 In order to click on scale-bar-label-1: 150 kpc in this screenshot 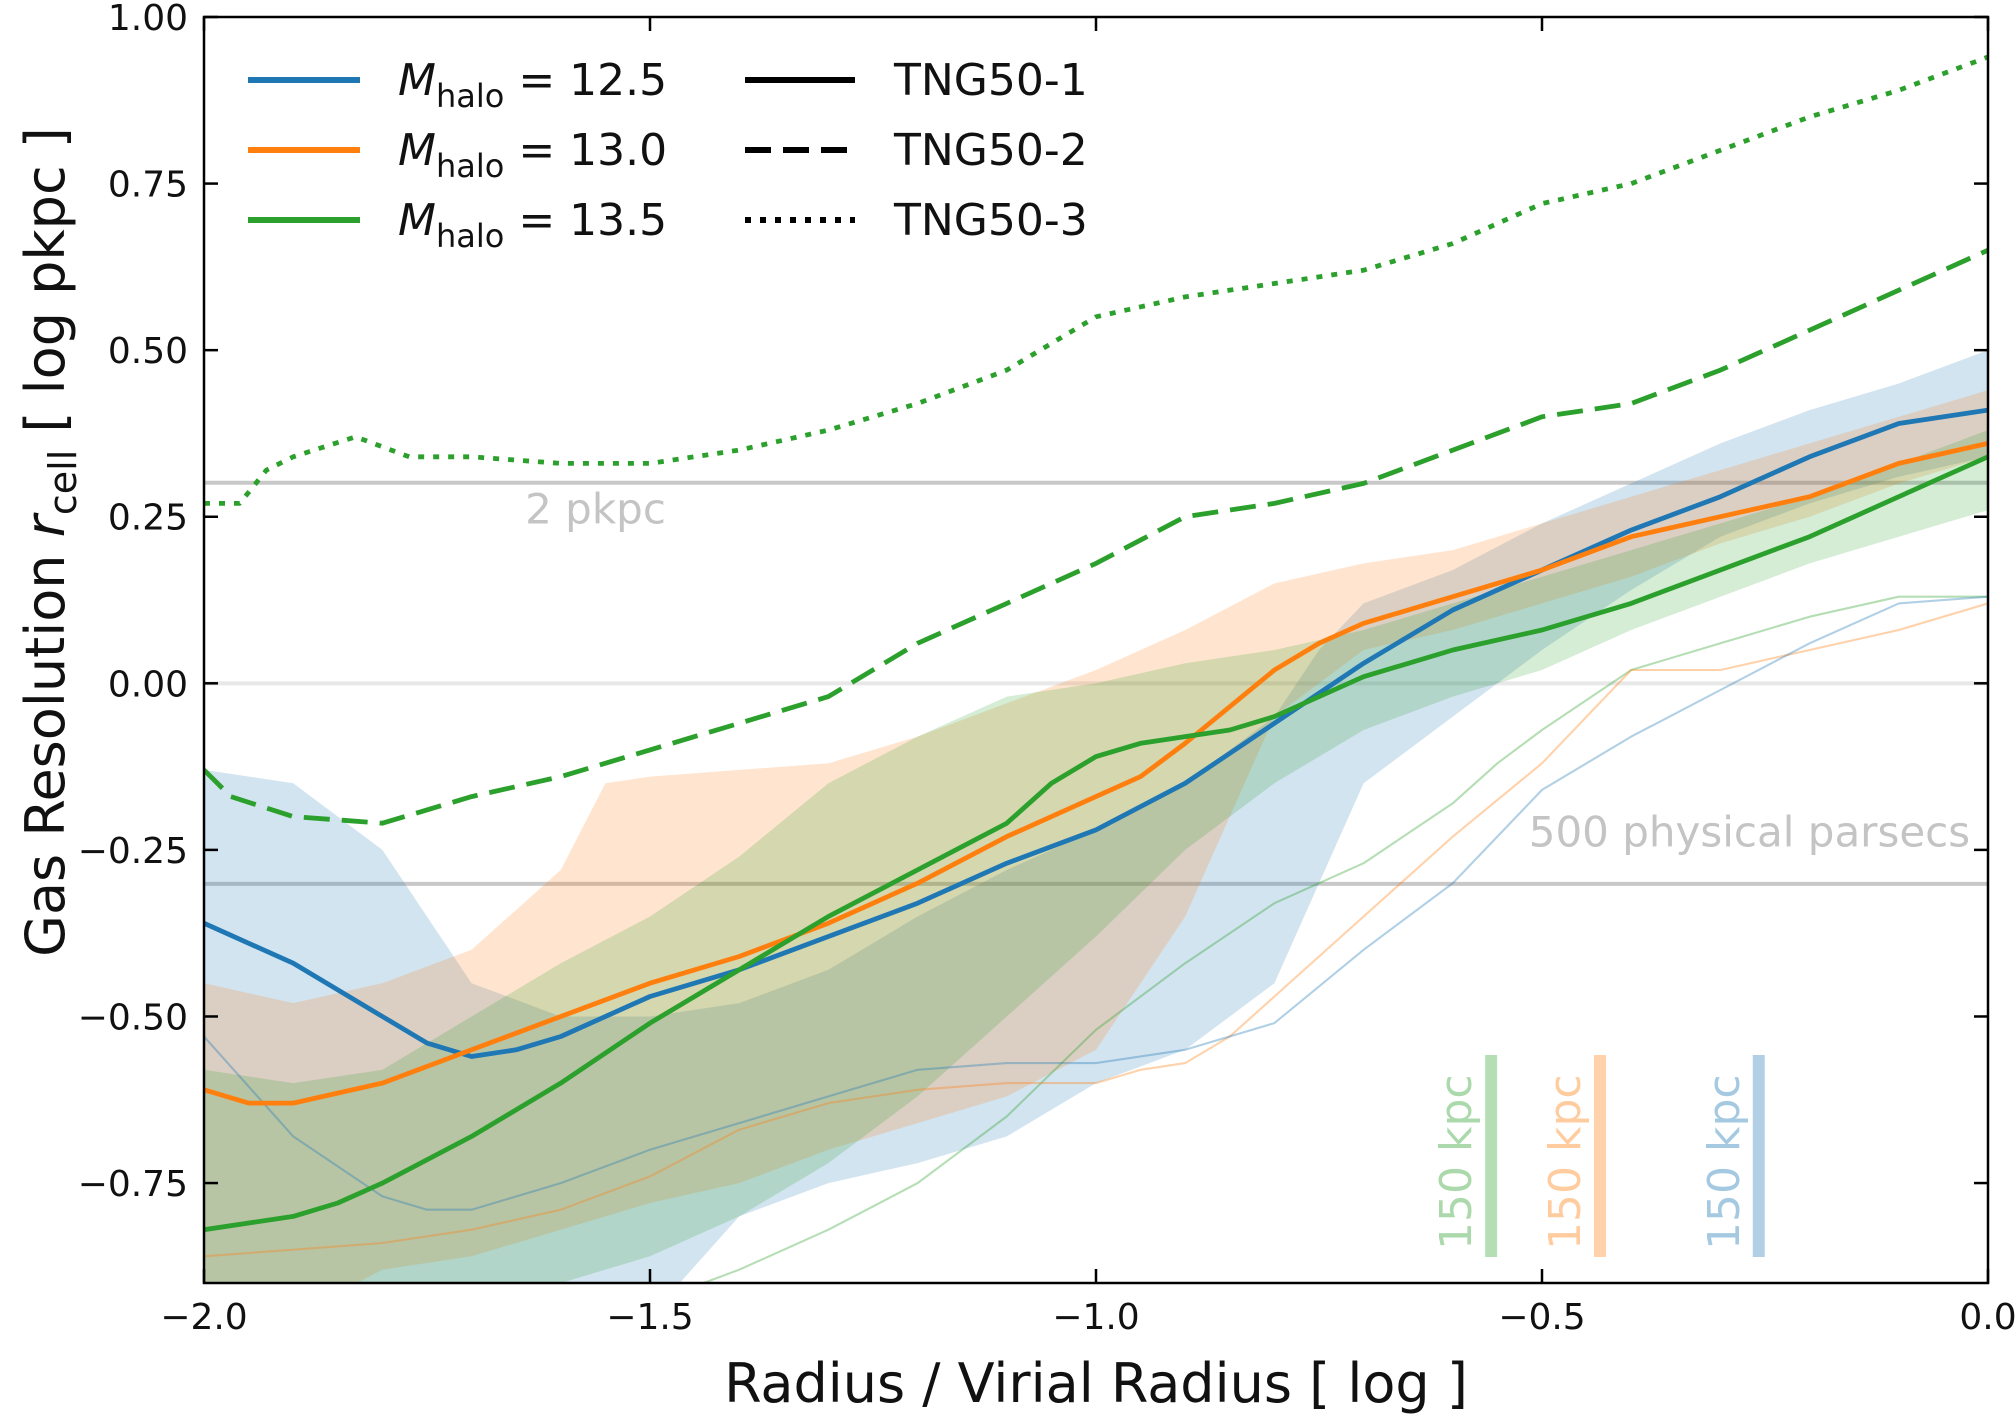, I will do `click(1565, 1162)`.